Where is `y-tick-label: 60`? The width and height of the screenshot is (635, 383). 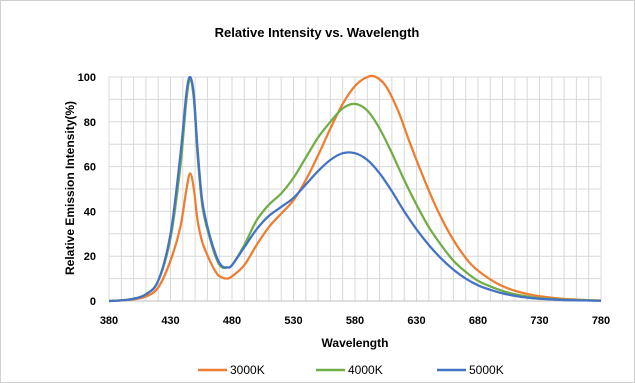 y-tick-label: 60 is located at coordinates (90, 168).